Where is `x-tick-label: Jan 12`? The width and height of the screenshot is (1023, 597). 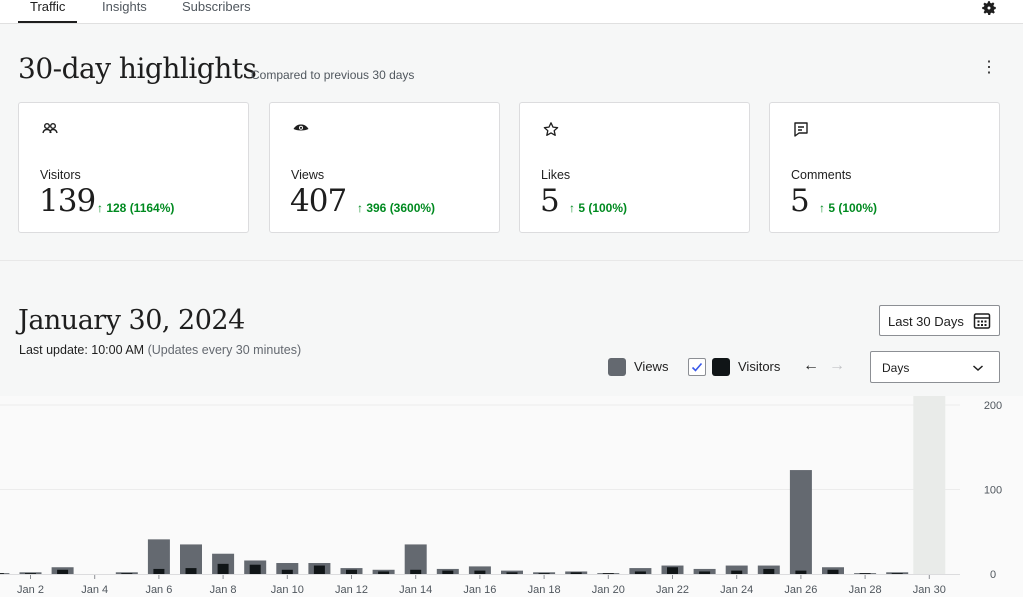 x-tick-label: Jan 12 is located at coordinates (351, 590).